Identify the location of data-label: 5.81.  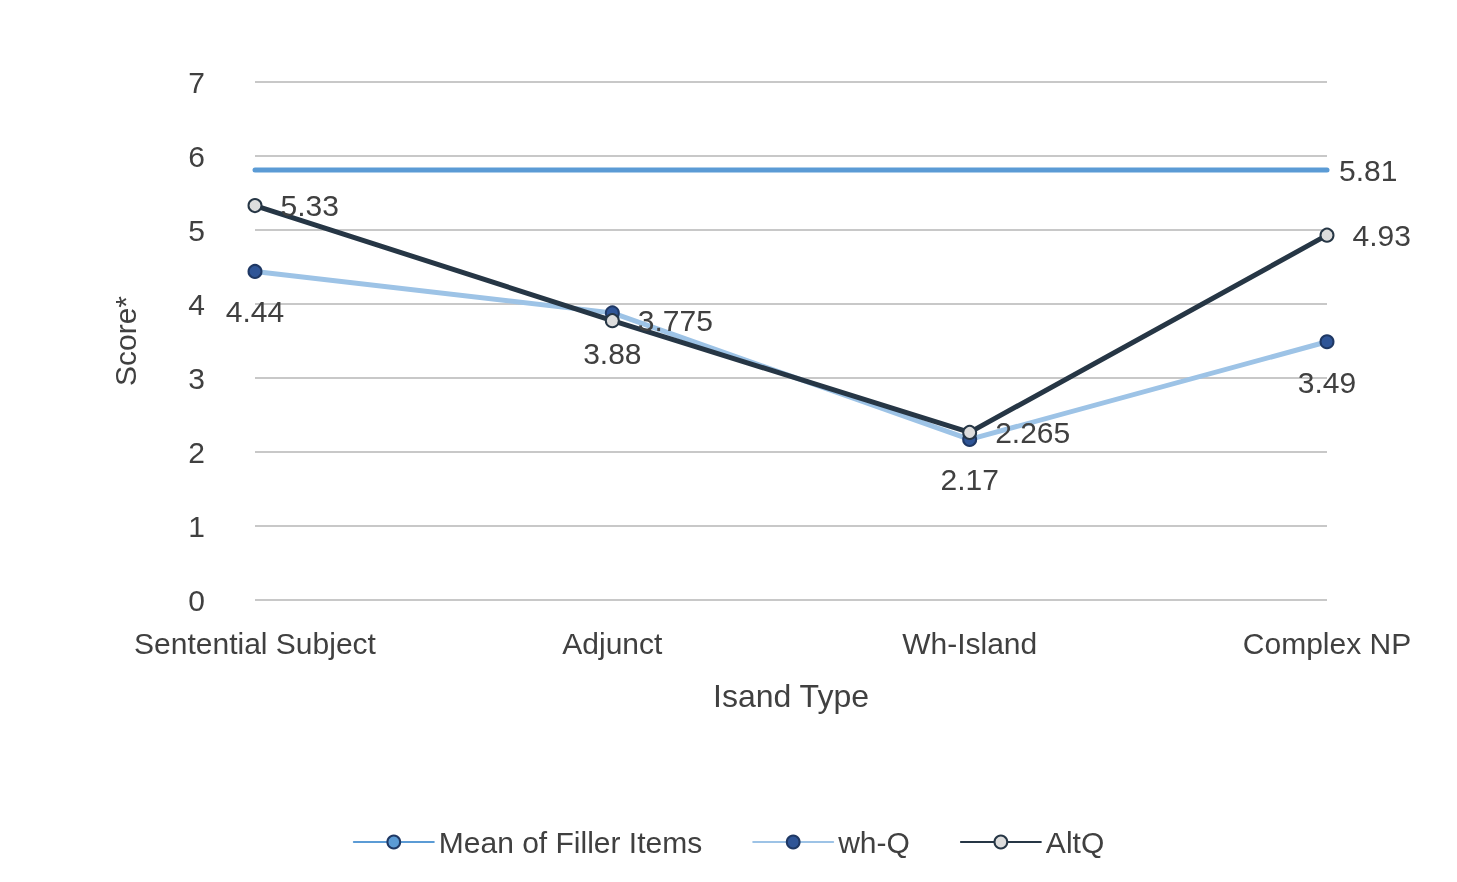
(1368, 170).